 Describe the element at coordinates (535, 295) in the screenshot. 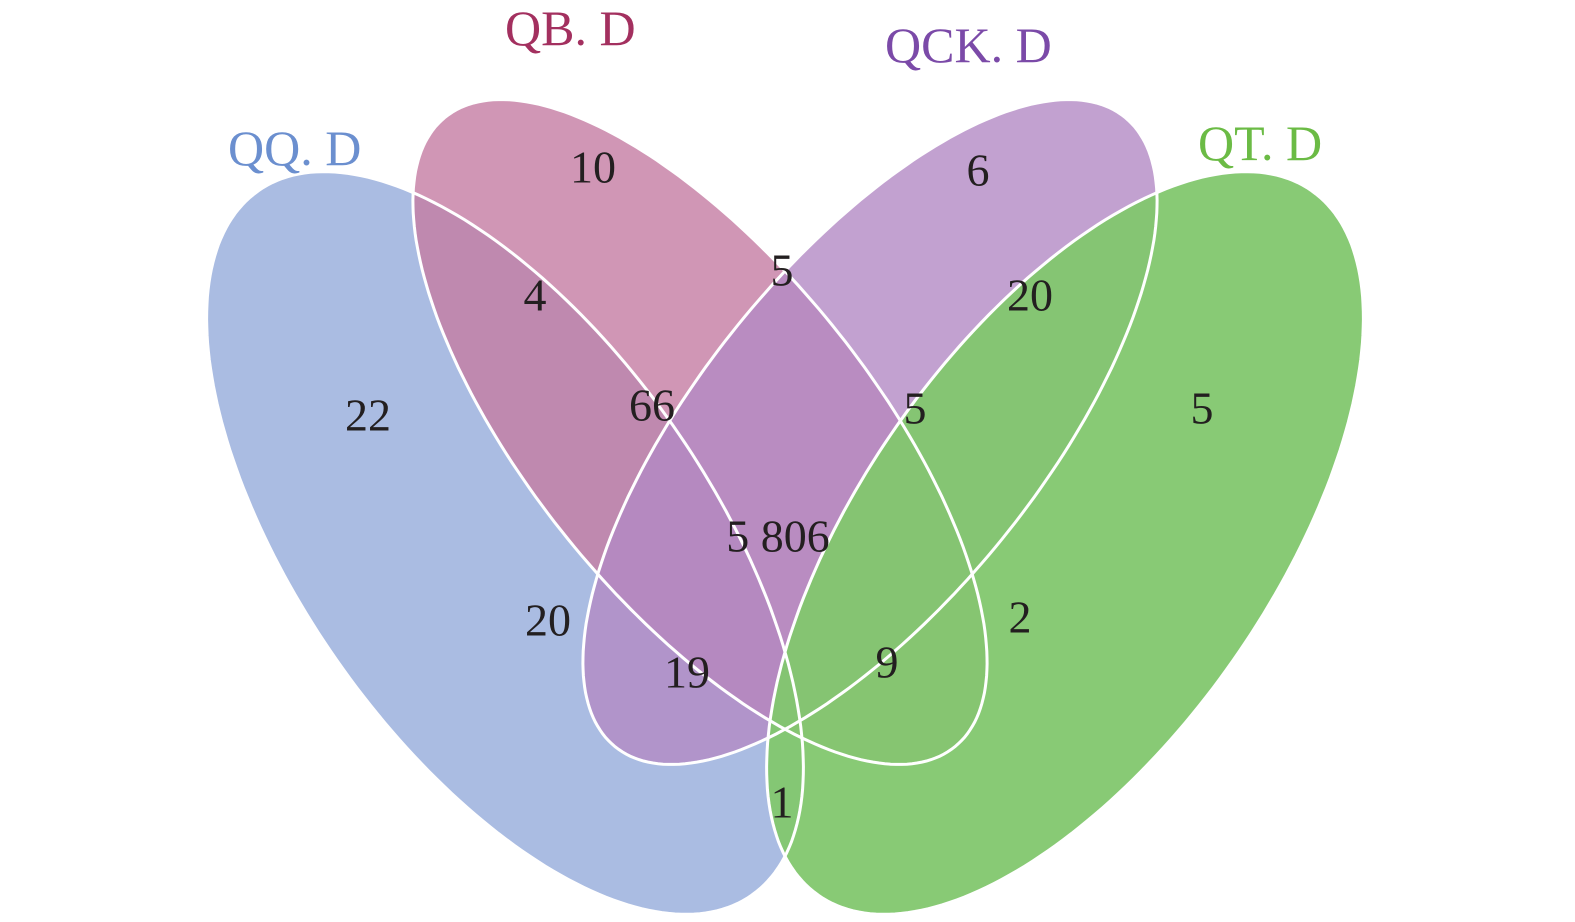

I see `region-count: 4` at that location.